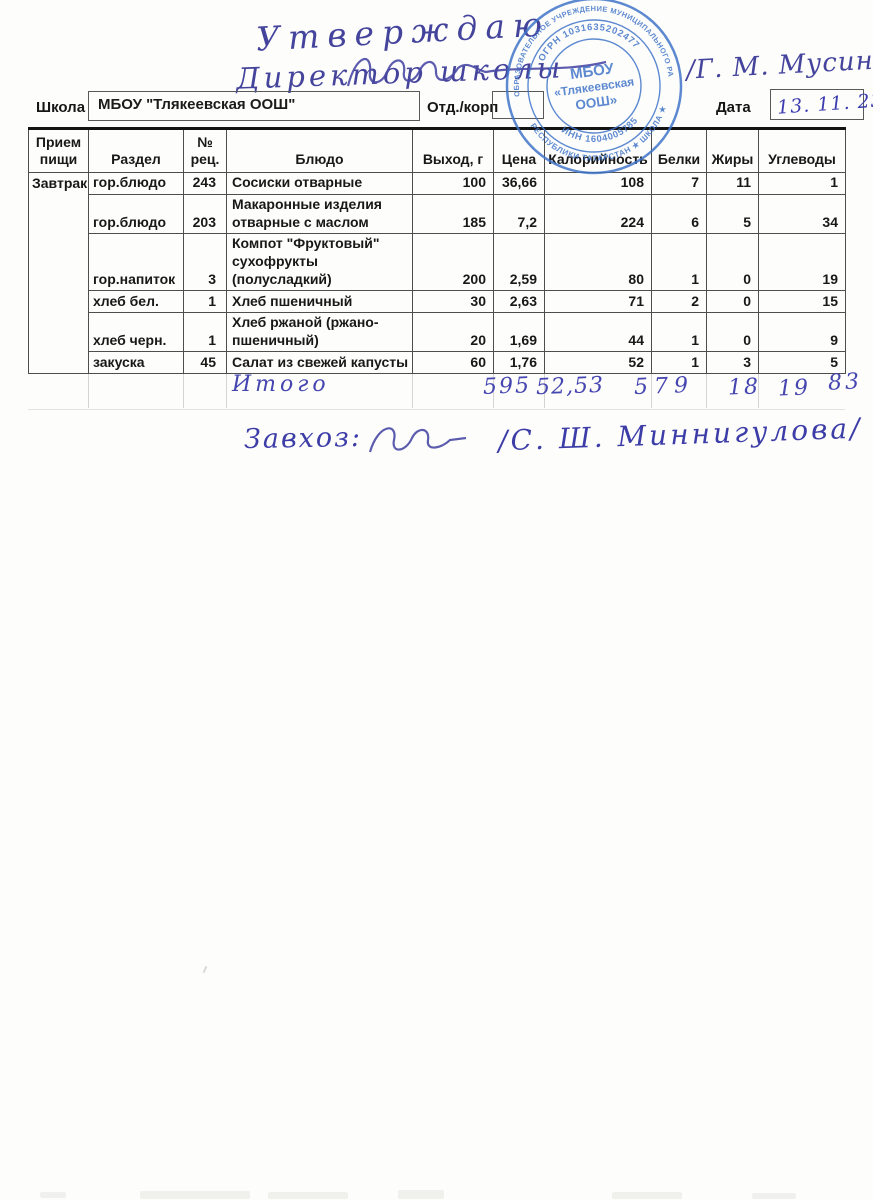  I want to click on calories-cell: 71, so click(598, 302).